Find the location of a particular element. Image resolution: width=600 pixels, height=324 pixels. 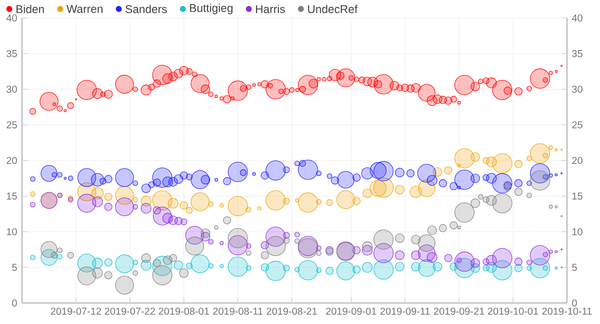

y2-tick-label: 0 is located at coordinates (574, 303).